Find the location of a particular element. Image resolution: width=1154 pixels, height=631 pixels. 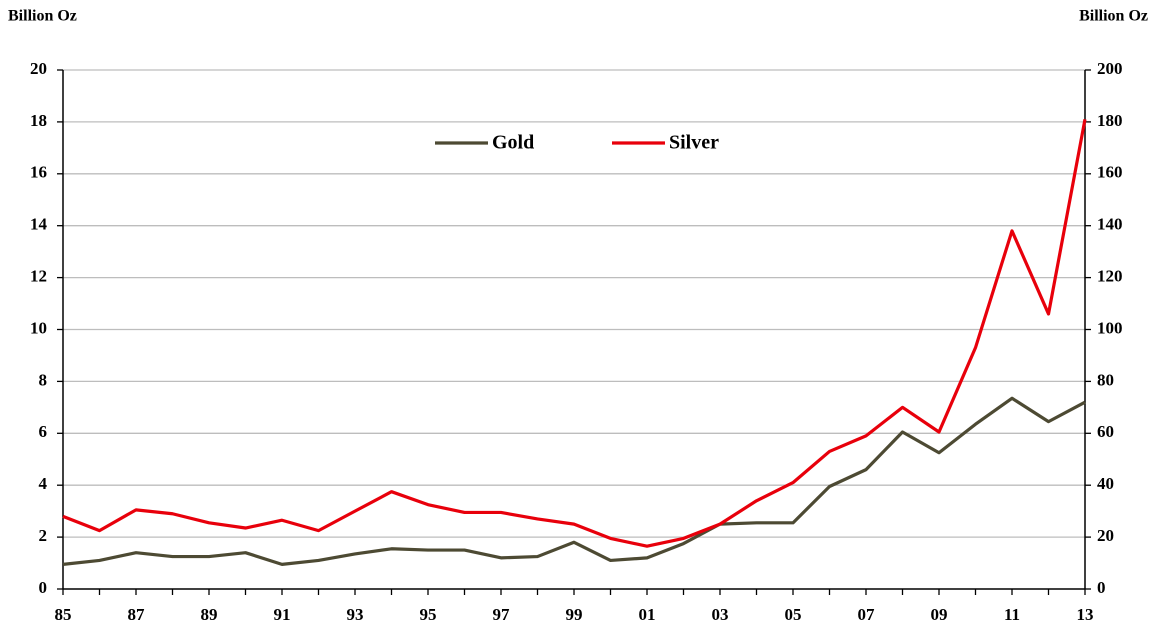

x-tick-label: 13 is located at coordinates (1085, 614).